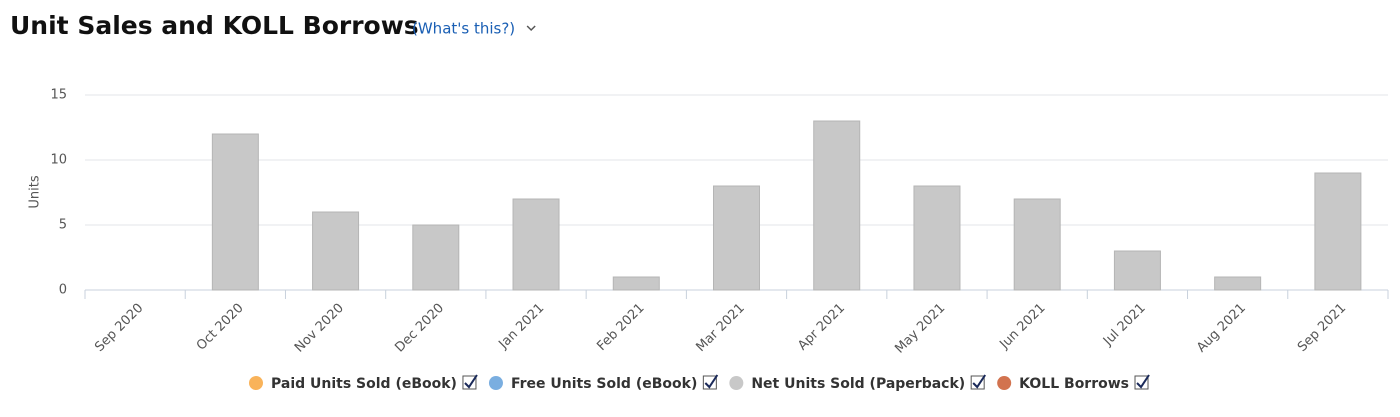  What do you see at coordinates (821, 327) in the screenshot?
I see `x-tick-label: Apr 2021` at bounding box center [821, 327].